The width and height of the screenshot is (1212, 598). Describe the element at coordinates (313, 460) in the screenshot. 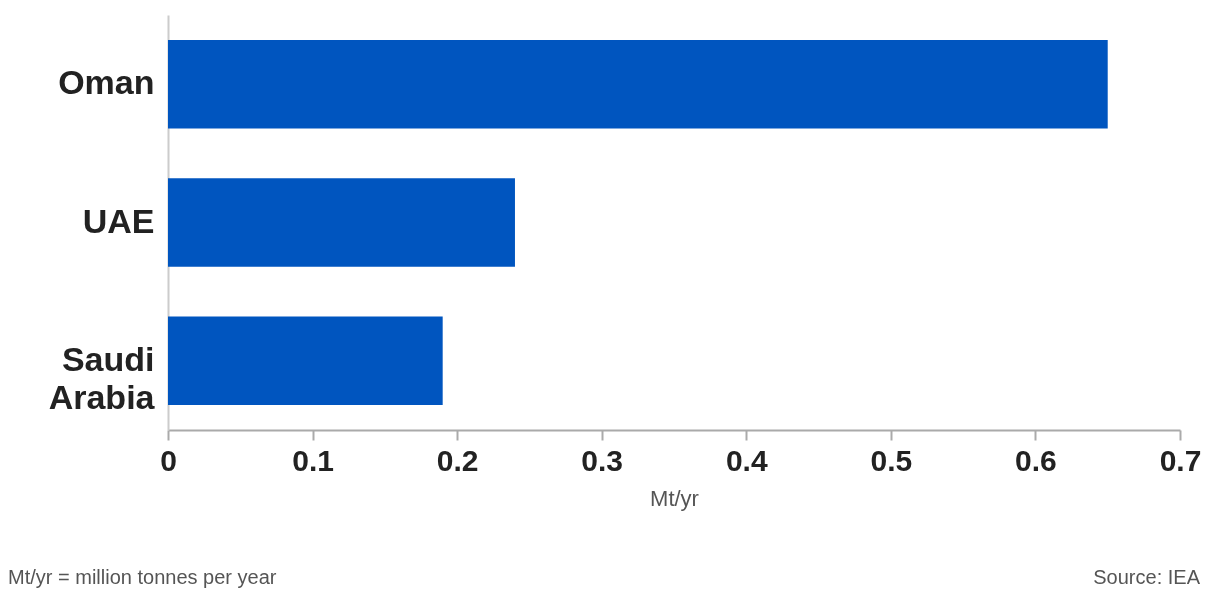

I see `x-tick-label: 0.1` at that location.